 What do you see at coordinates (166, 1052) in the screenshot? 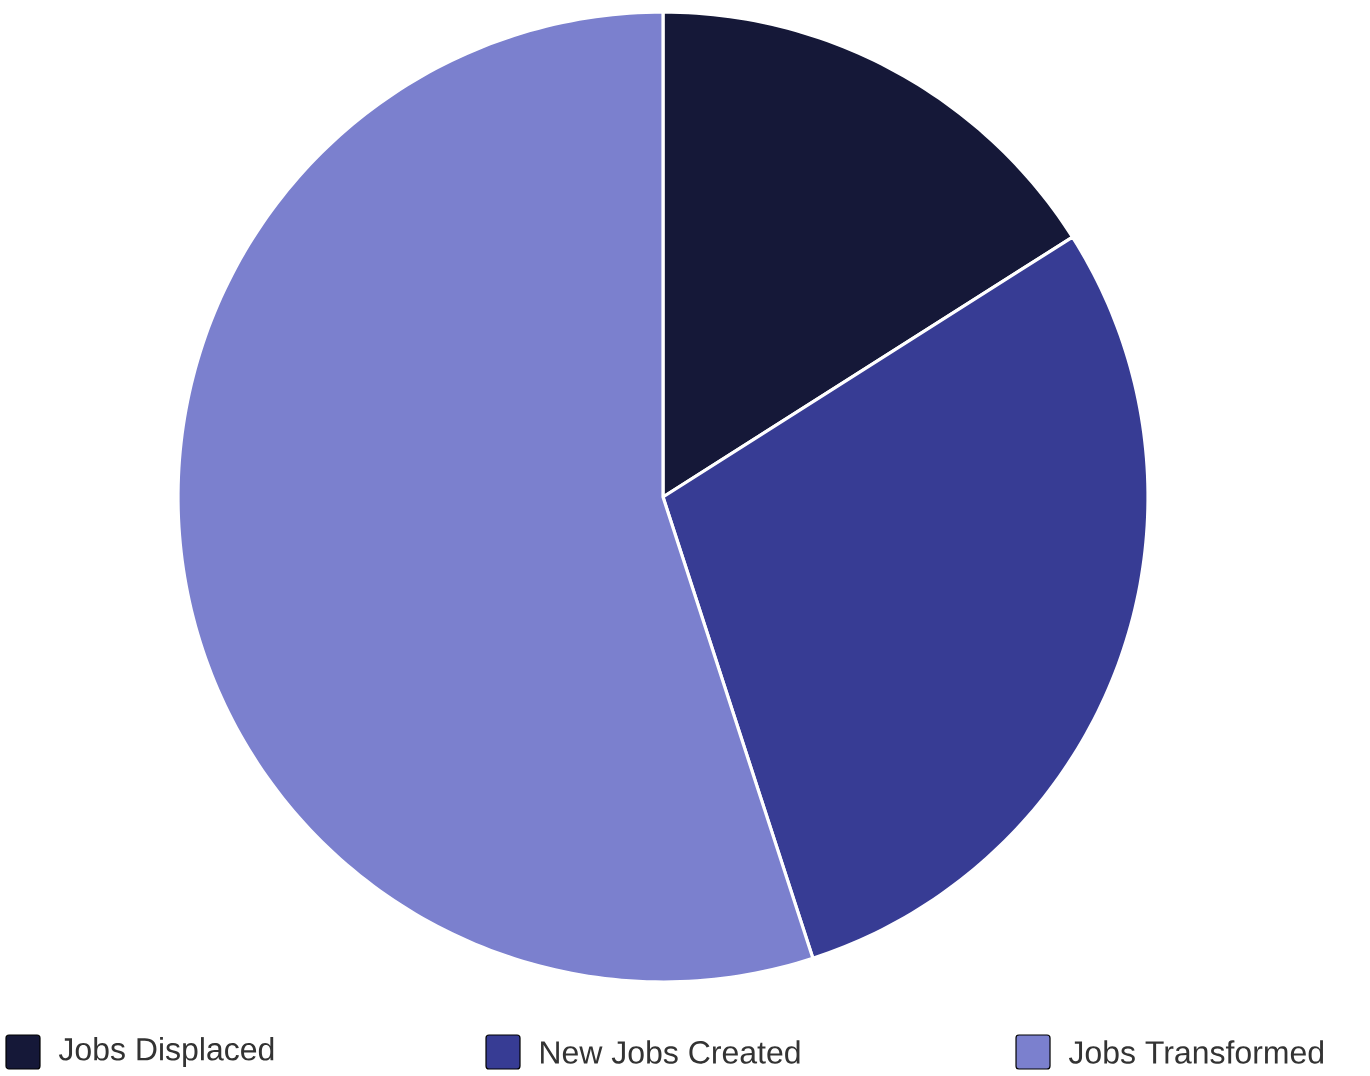
I see `legend-label: Jobs Displaced` at bounding box center [166, 1052].